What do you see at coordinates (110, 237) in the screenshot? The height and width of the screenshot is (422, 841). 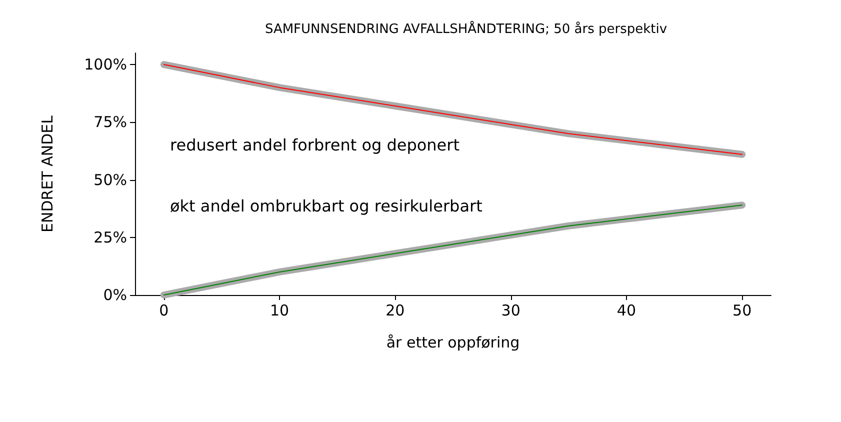 I see `y-tick-label: 25%` at bounding box center [110, 237].